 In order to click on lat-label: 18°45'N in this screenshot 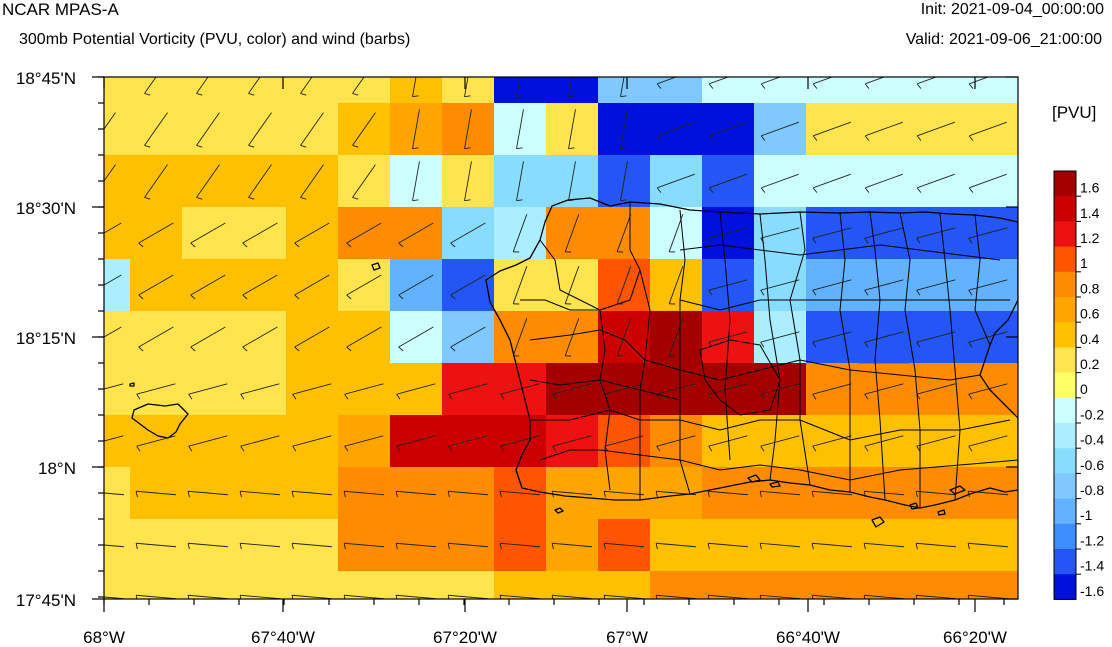, I will do `click(46, 78)`.